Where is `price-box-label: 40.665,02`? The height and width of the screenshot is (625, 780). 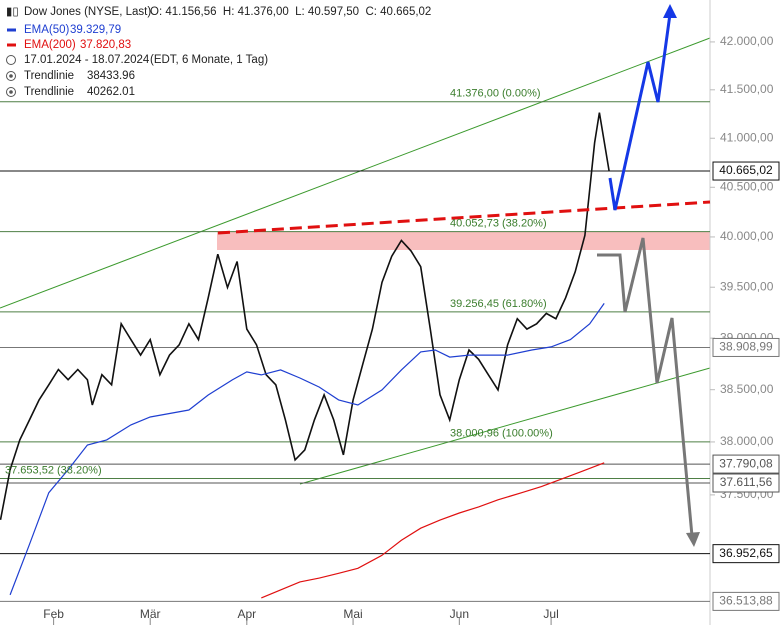 price-box-label: 40.665,02 is located at coordinates (746, 170).